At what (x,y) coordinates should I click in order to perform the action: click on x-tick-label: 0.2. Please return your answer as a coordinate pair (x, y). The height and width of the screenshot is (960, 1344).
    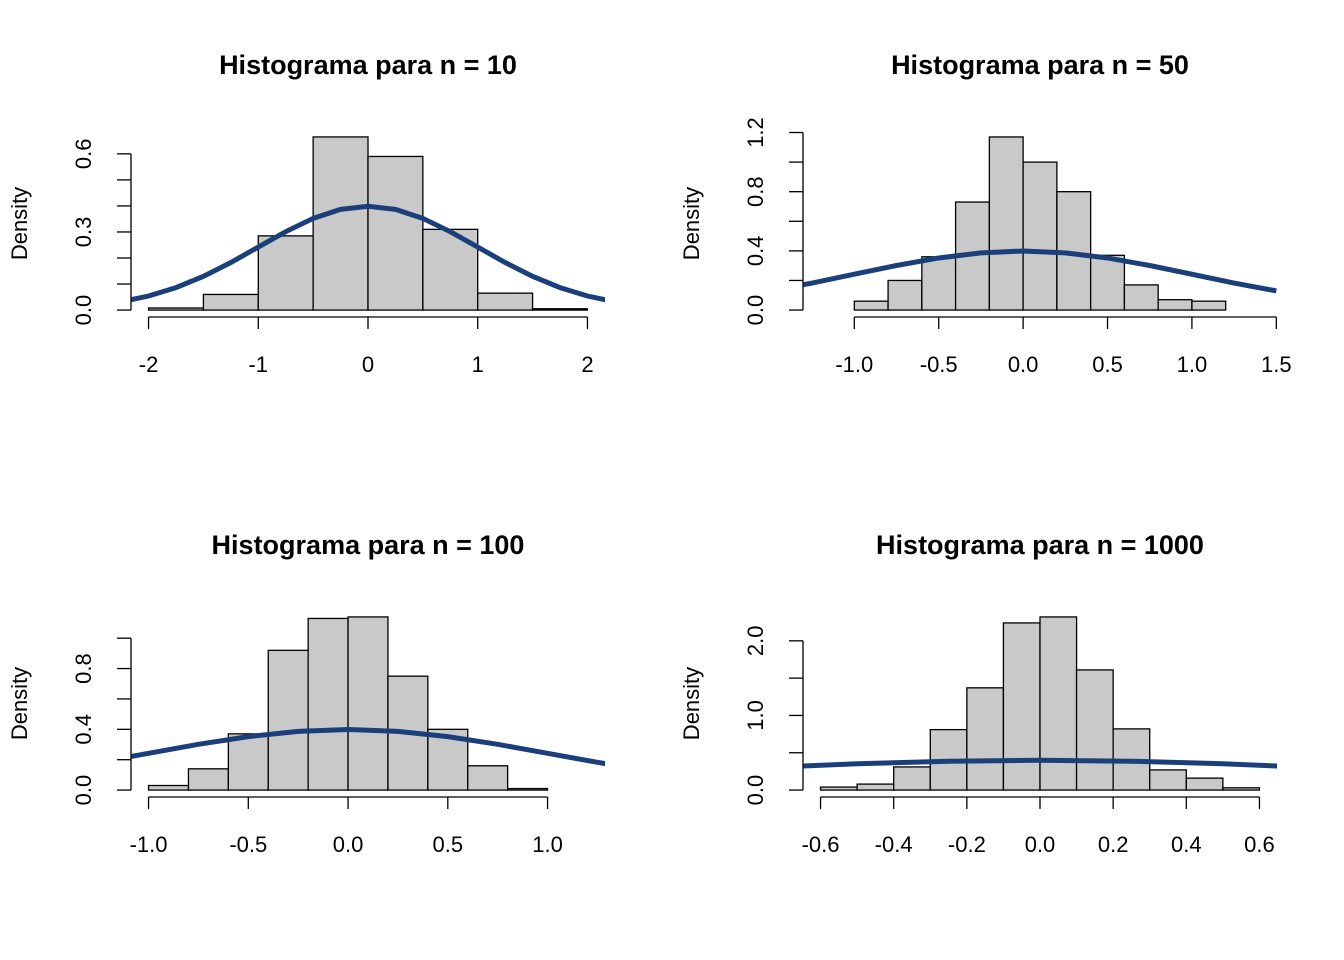
    Looking at the image, I should click on (1113, 844).